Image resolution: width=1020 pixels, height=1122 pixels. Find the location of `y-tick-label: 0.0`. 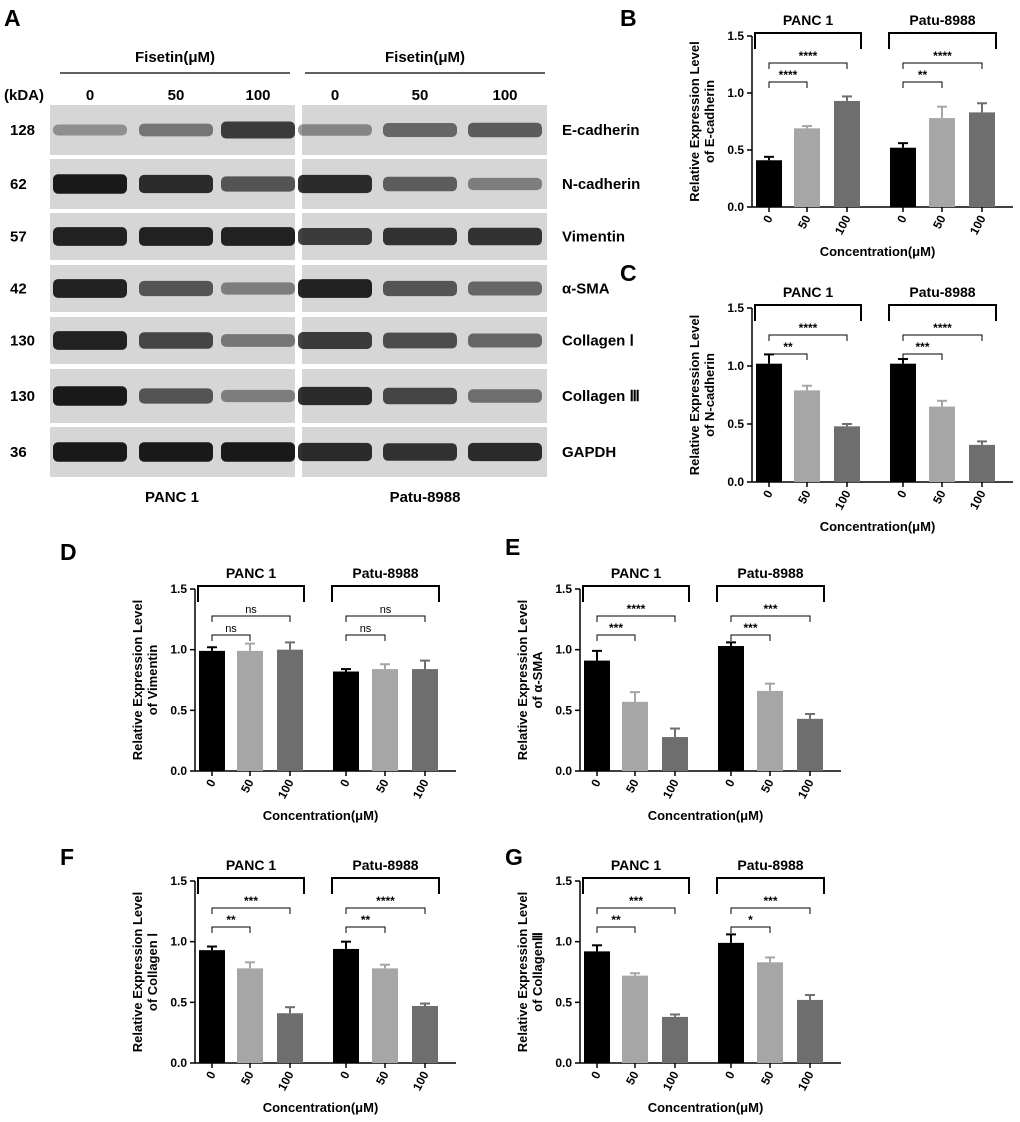

y-tick-label: 0.0 is located at coordinates (735, 207).